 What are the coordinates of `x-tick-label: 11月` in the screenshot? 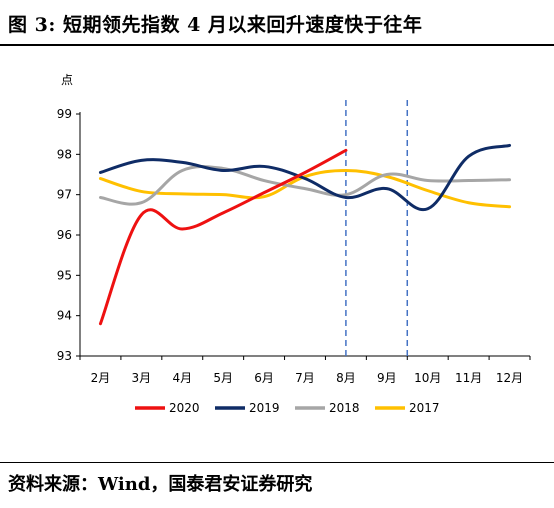 It's located at (468, 378).